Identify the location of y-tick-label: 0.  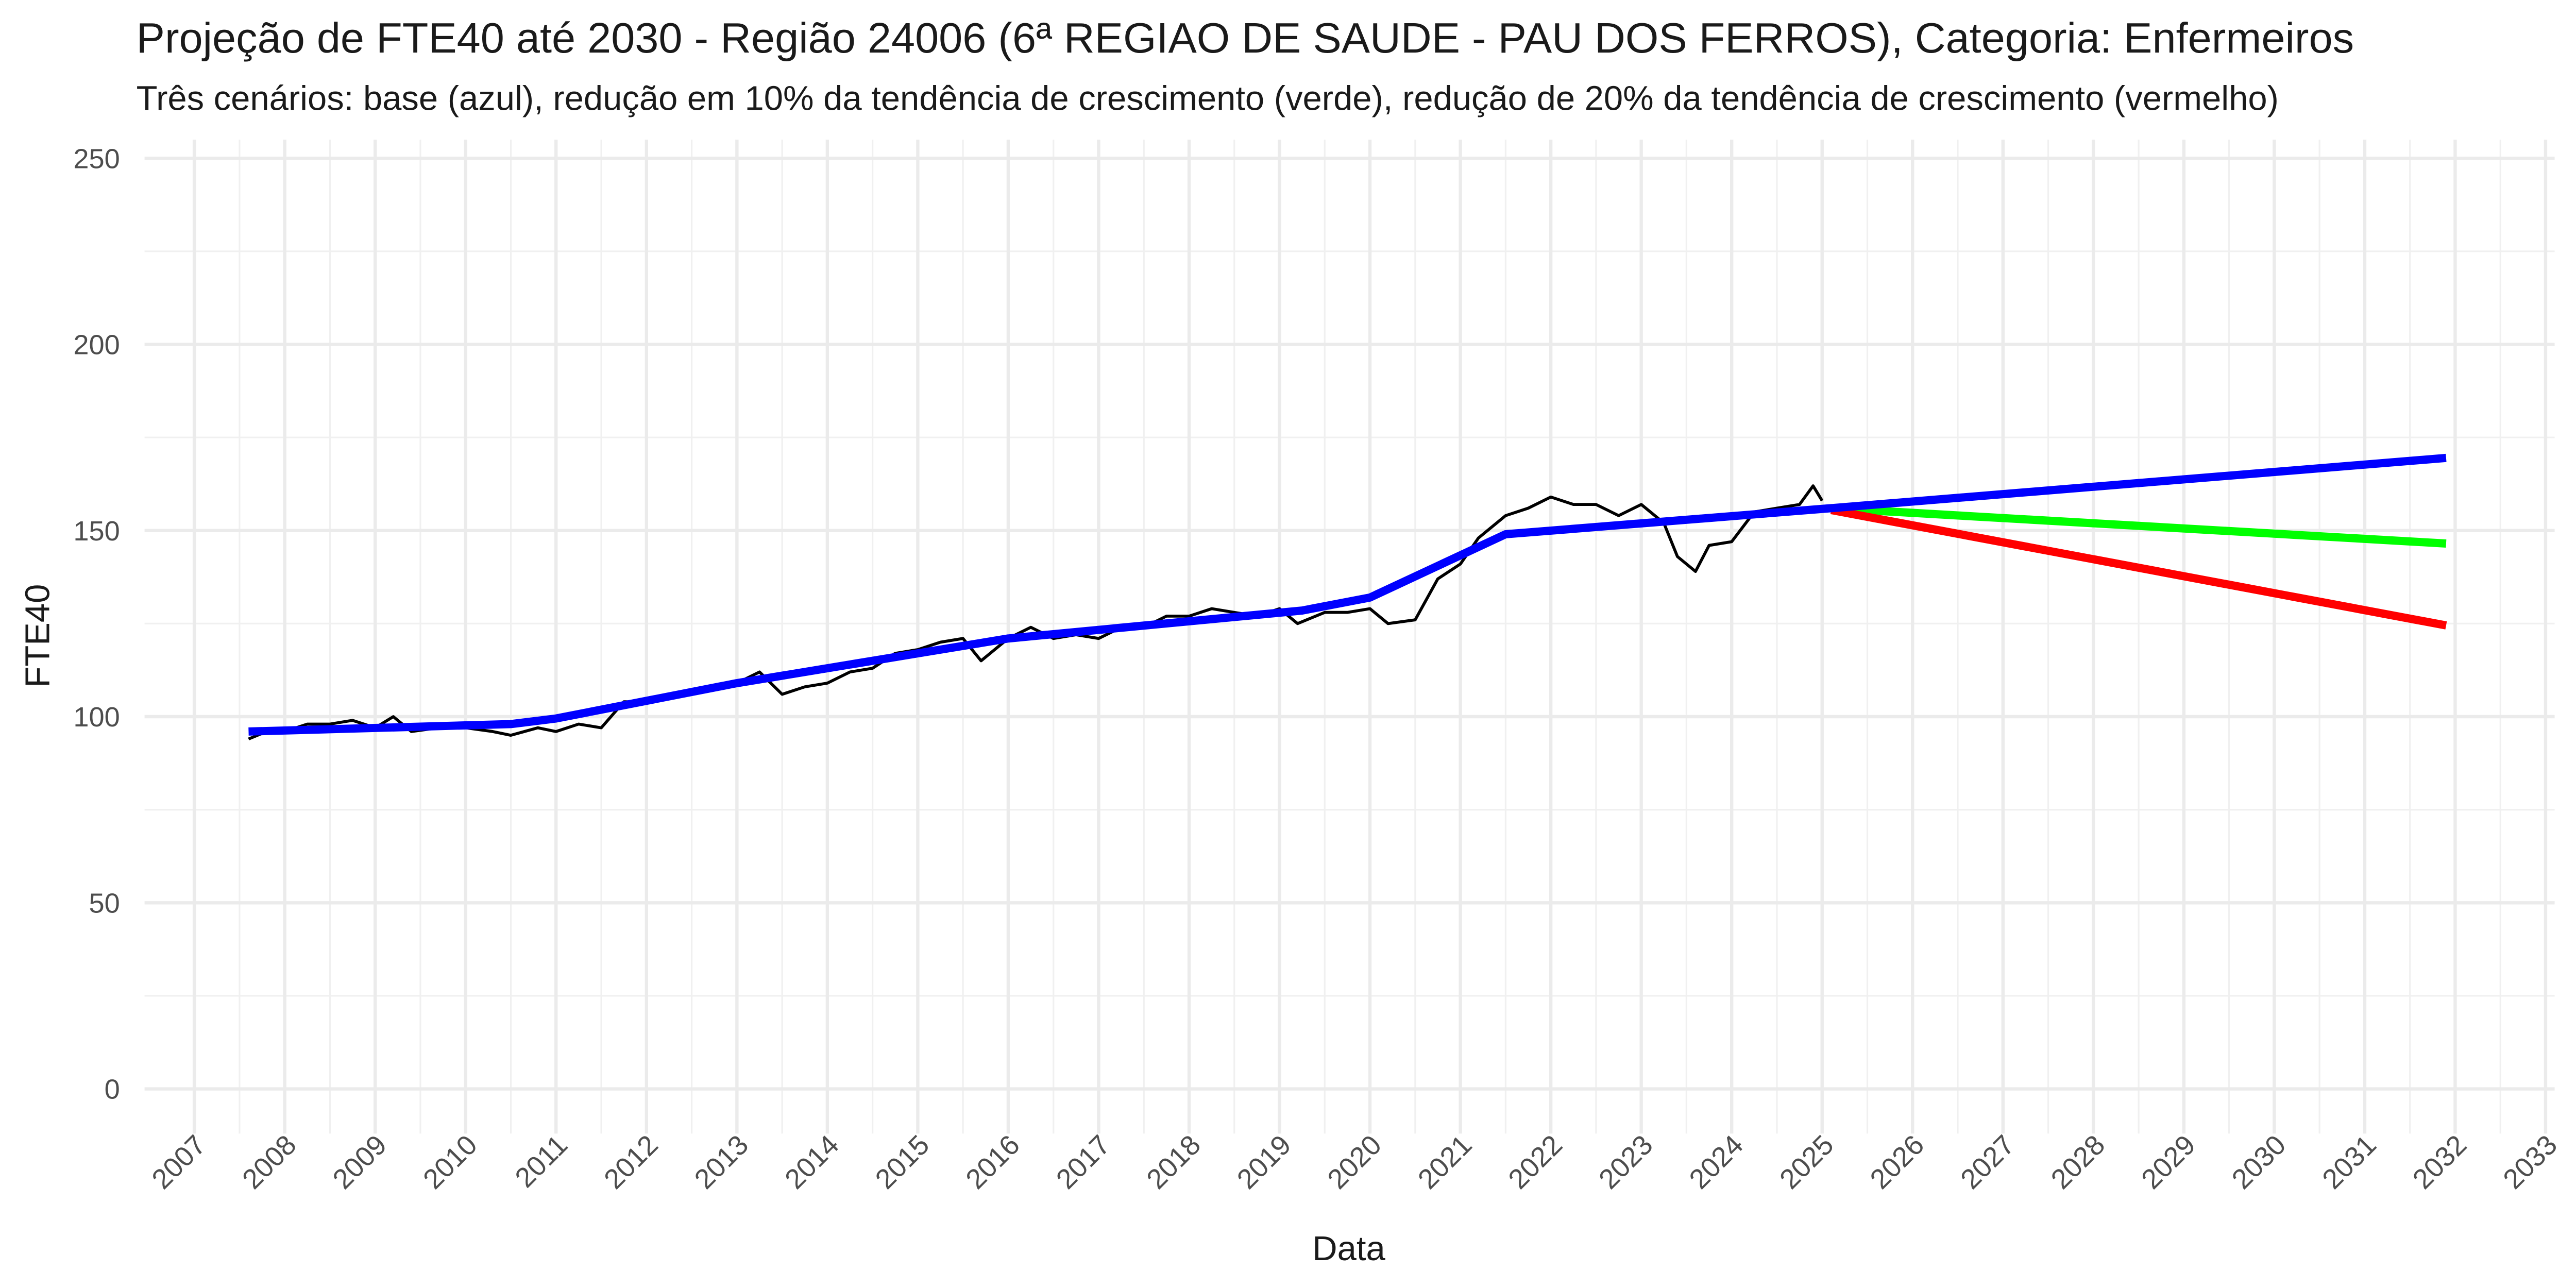
(112, 1089).